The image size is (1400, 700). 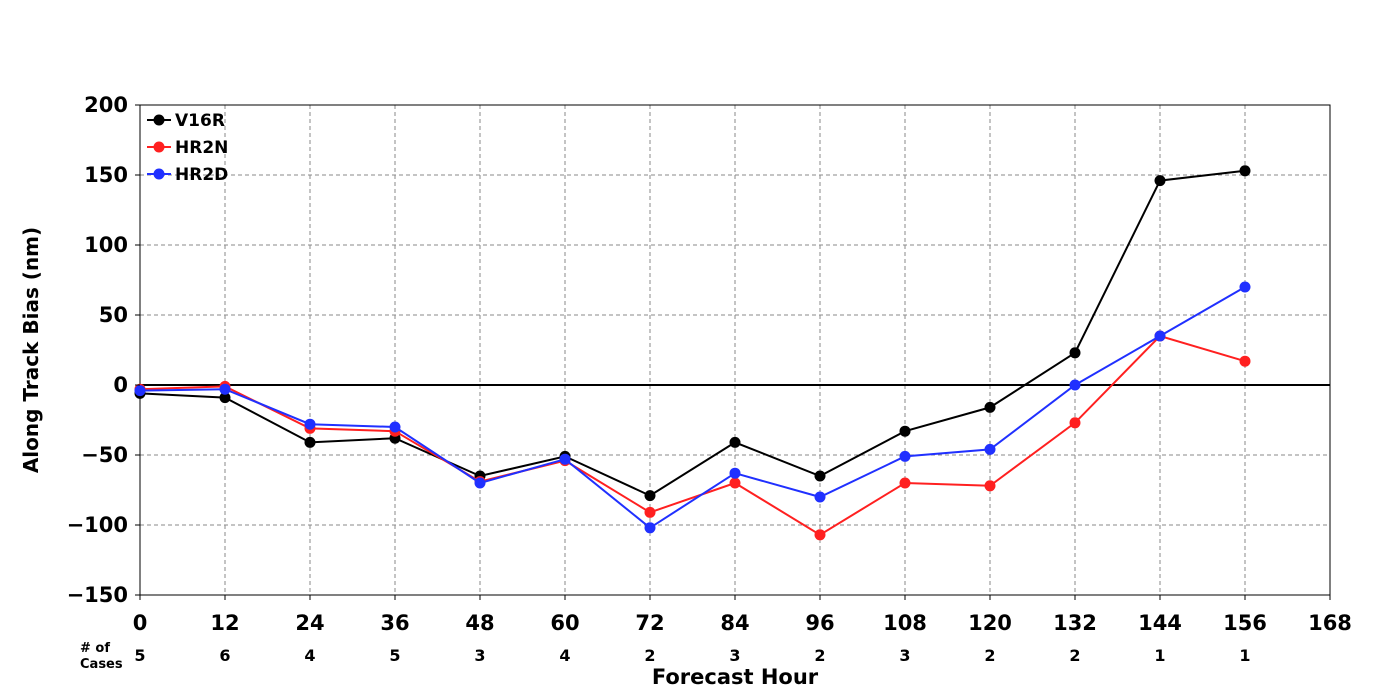 What do you see at coordinates (120, 385) in the screenshot?
I see `y-tick-label: 0` at bounding box center [120, 385].